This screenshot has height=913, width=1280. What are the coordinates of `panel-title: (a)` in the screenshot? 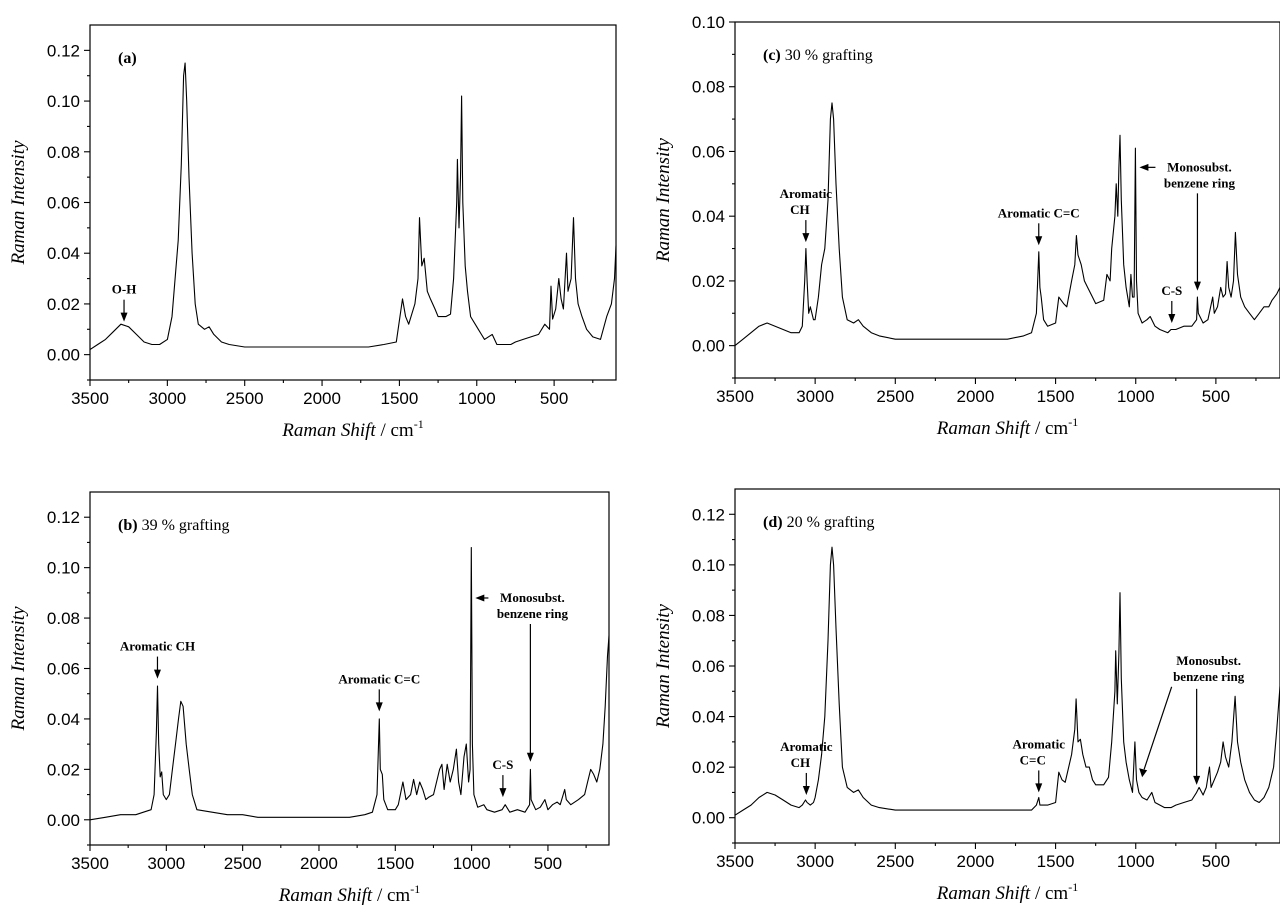 It's located at (127, 58).